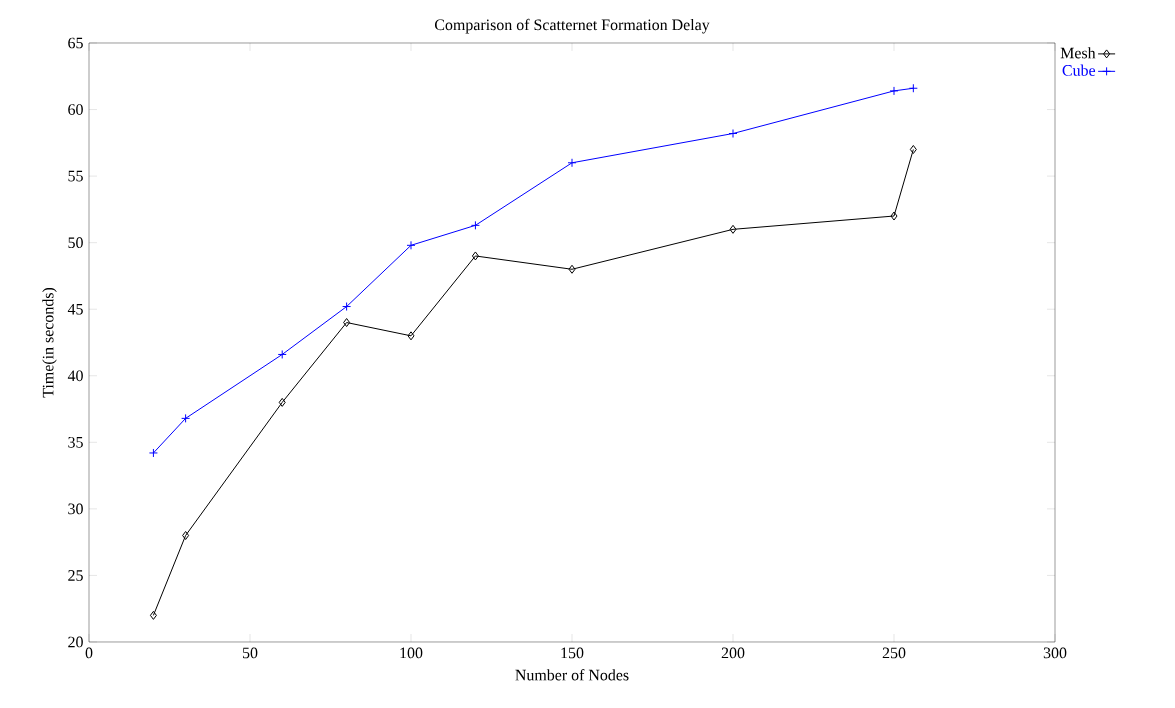 Image resolution: width=1175 pixels, height=708 pixels. I want to click on y-tick-label: 20, so click(75, 642).